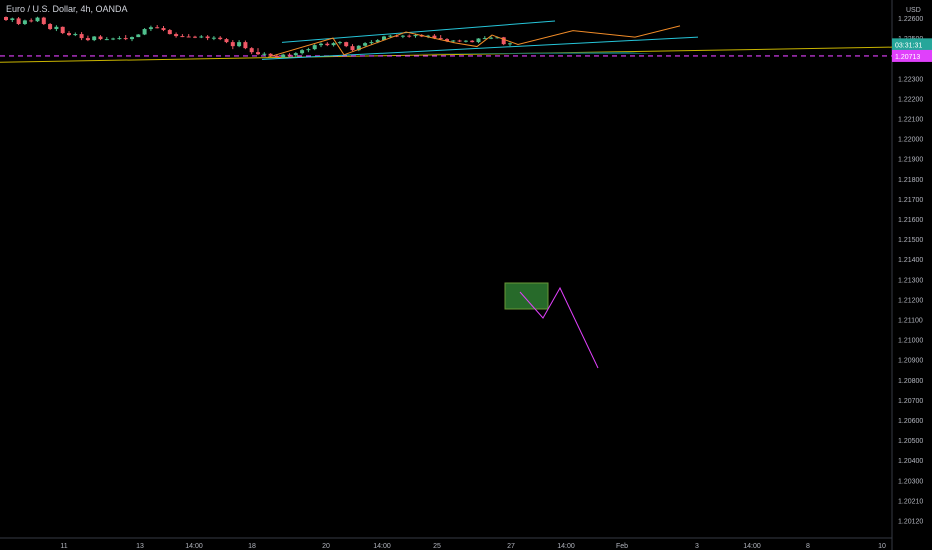  What do you see at coordinates (907, 57) in the screenshot?
I see `level-badge-label: 1.20713` at bounding box center [907, 57].